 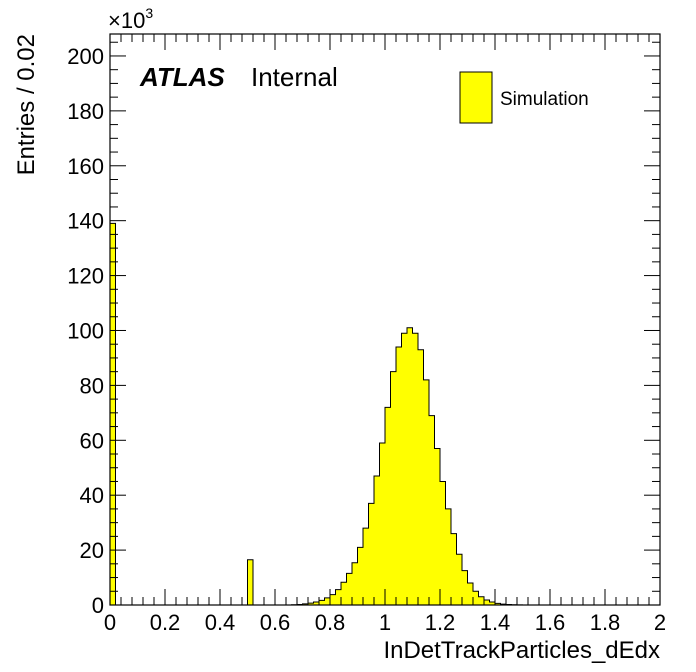 I want to click on y-tick-label: 40, so click(x=92, y=495).